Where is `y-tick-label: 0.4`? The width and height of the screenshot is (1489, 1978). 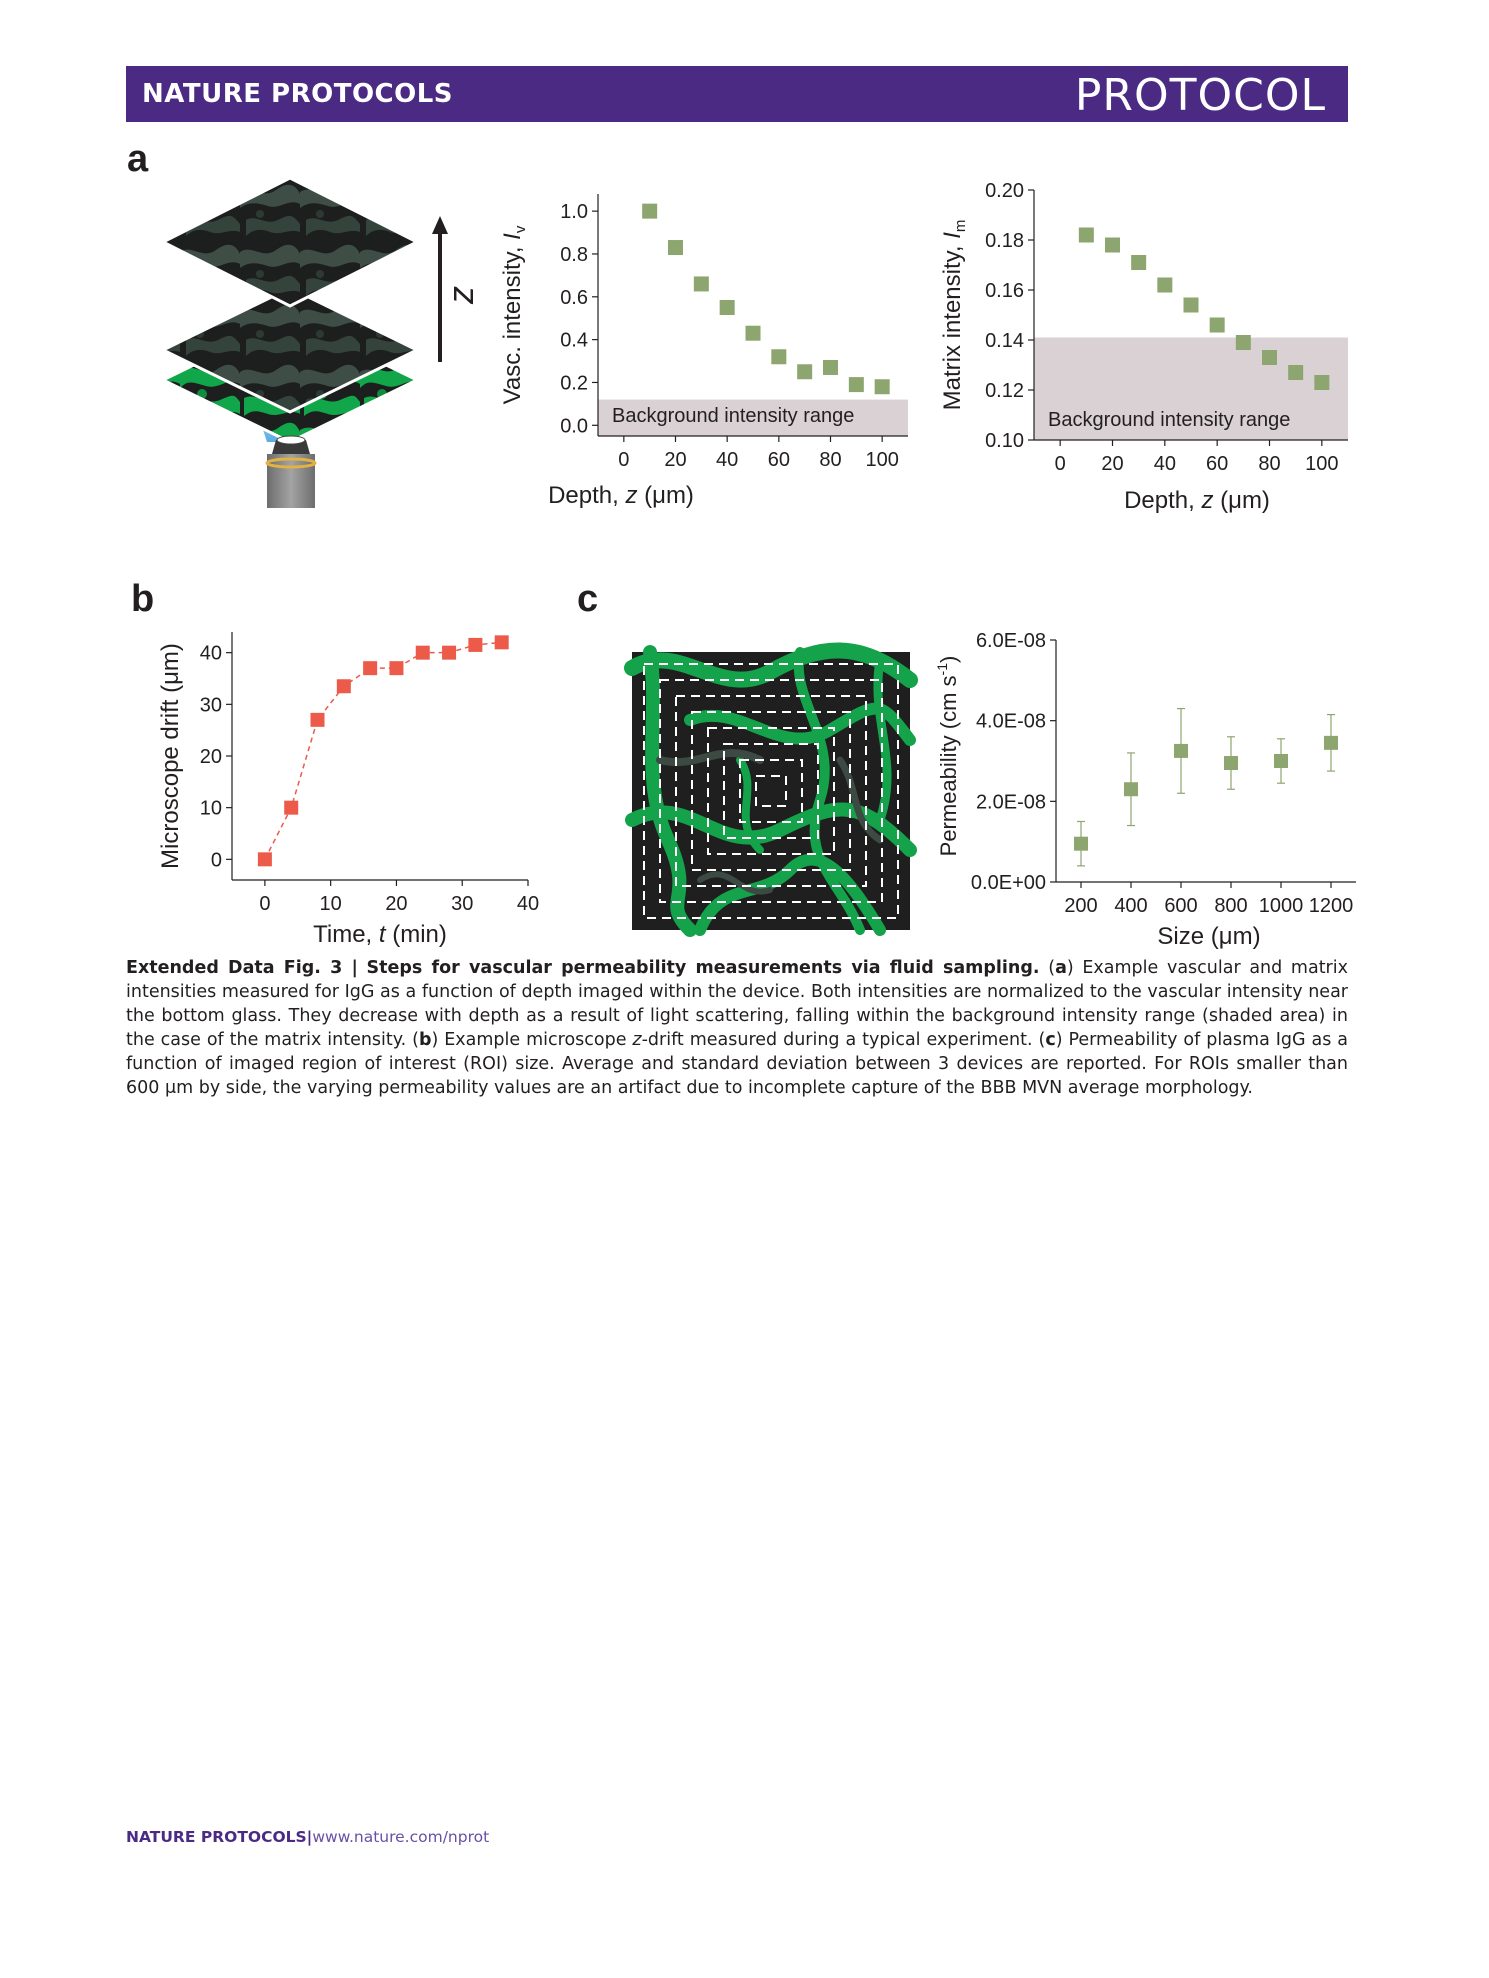 y-tick-label: 0.4 is located at coordinates (574, 341).